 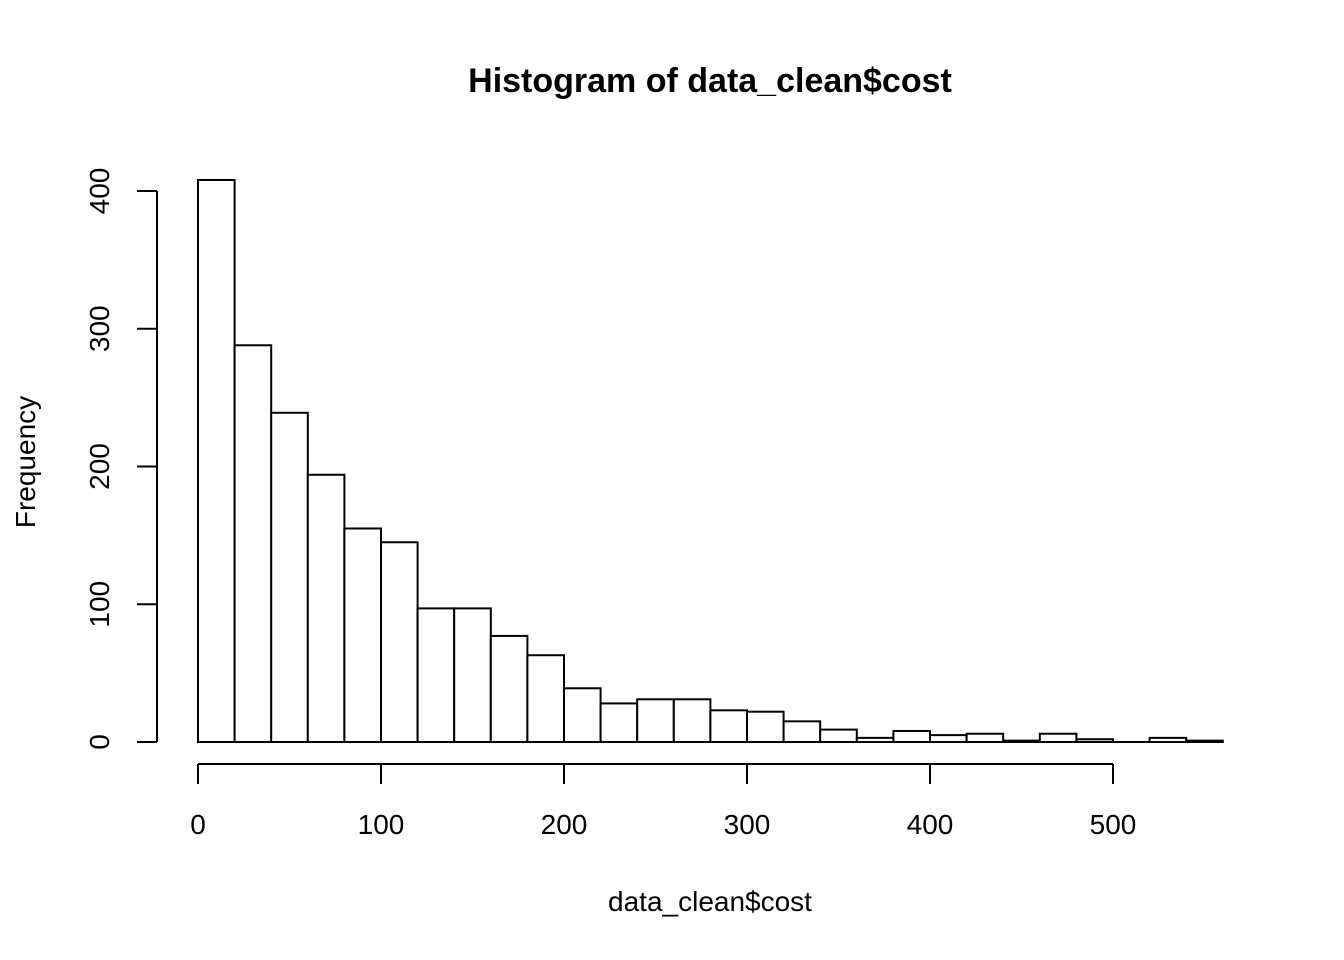 What do you see at coordinates (198, 824) in the screenshot?
I see `x-tick-label: 0` at bounding box center [198, 824].